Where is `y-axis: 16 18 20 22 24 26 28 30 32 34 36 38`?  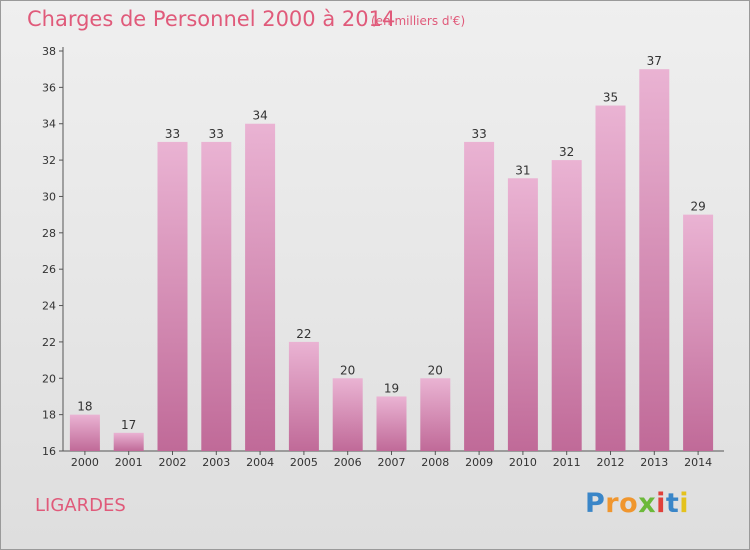 y-axis: 16 18 20 22 24 26 28 30 32 34 36 38 is located at coordinates (53, 251).